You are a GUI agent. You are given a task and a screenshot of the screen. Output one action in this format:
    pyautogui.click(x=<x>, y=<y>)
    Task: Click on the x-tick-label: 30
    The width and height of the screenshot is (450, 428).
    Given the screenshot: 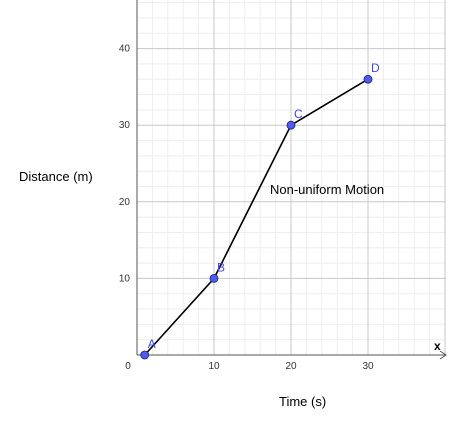 What is the action you would take?
    pyautogui.click(x=368, y=366)
    